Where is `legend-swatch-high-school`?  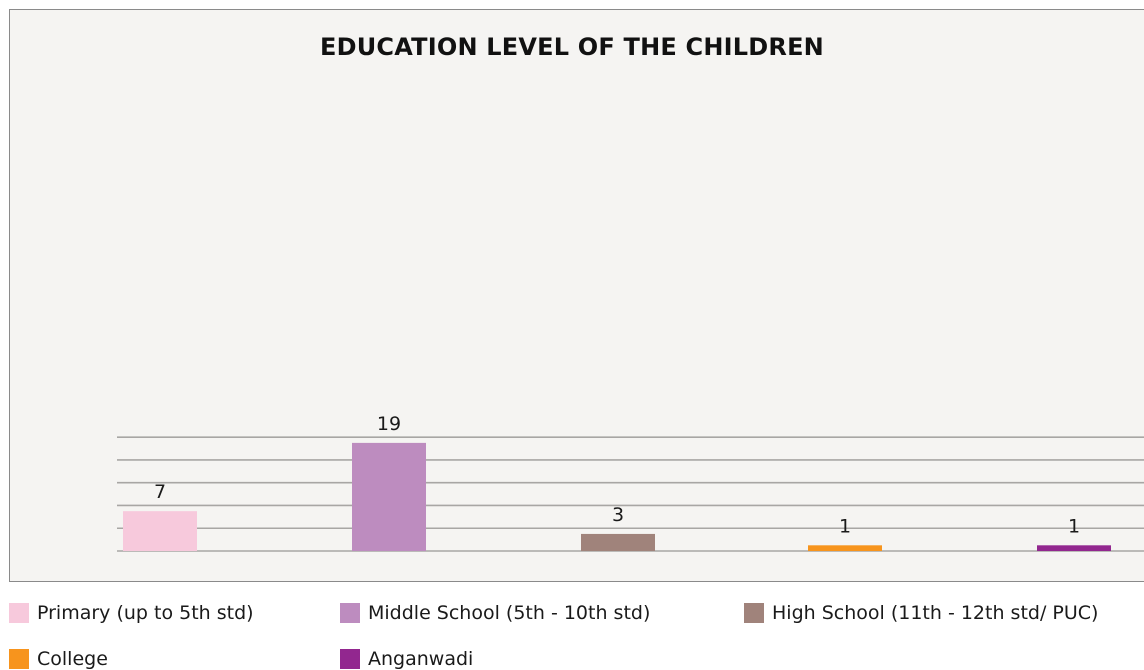 legend-swatch-high-school is located at coordinates (754, 613).